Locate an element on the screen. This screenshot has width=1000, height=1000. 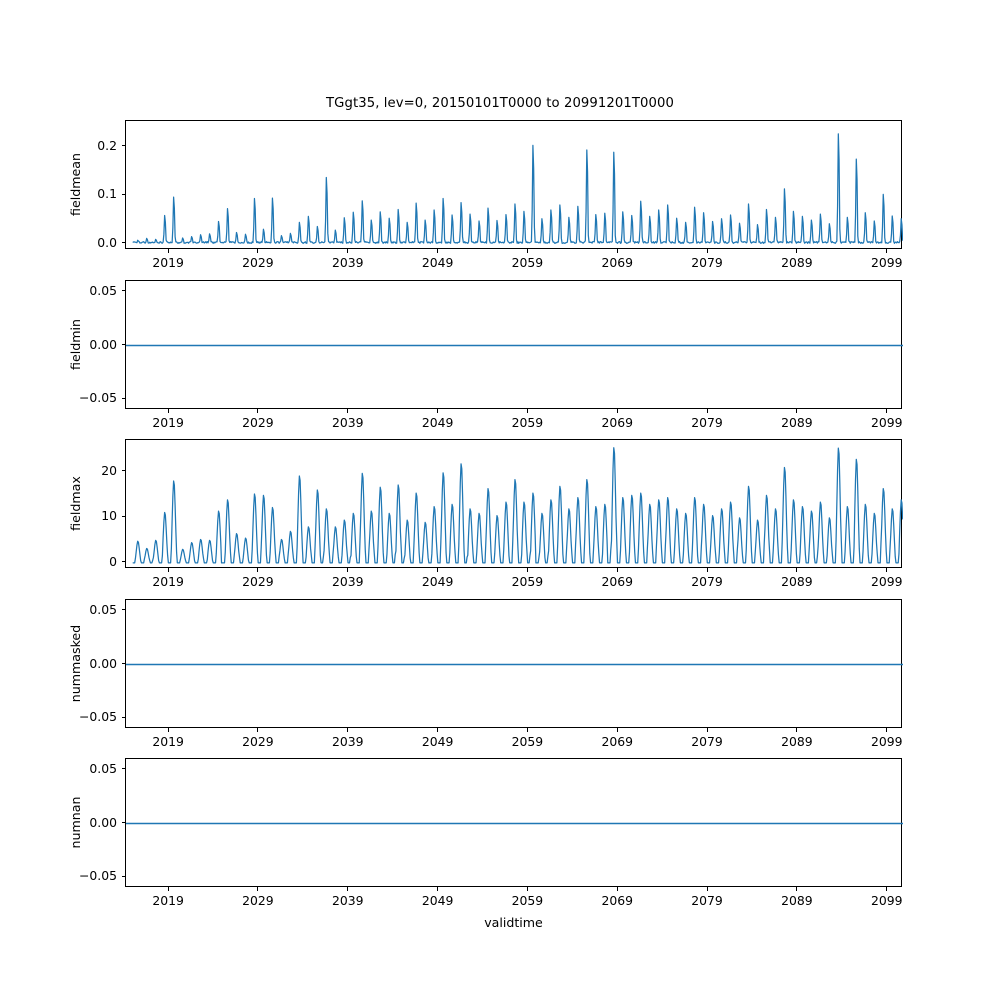
y-tick-label: 0 is located at coordinates (113, 561).